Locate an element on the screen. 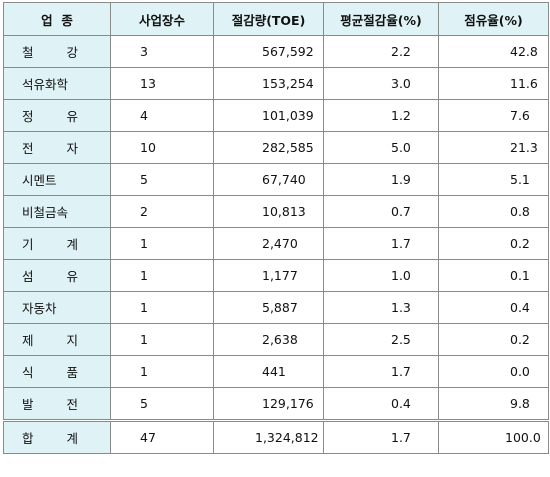 The image size is (550, 477). industry-cell: 시멘트 is located at coordinates (57, 179).